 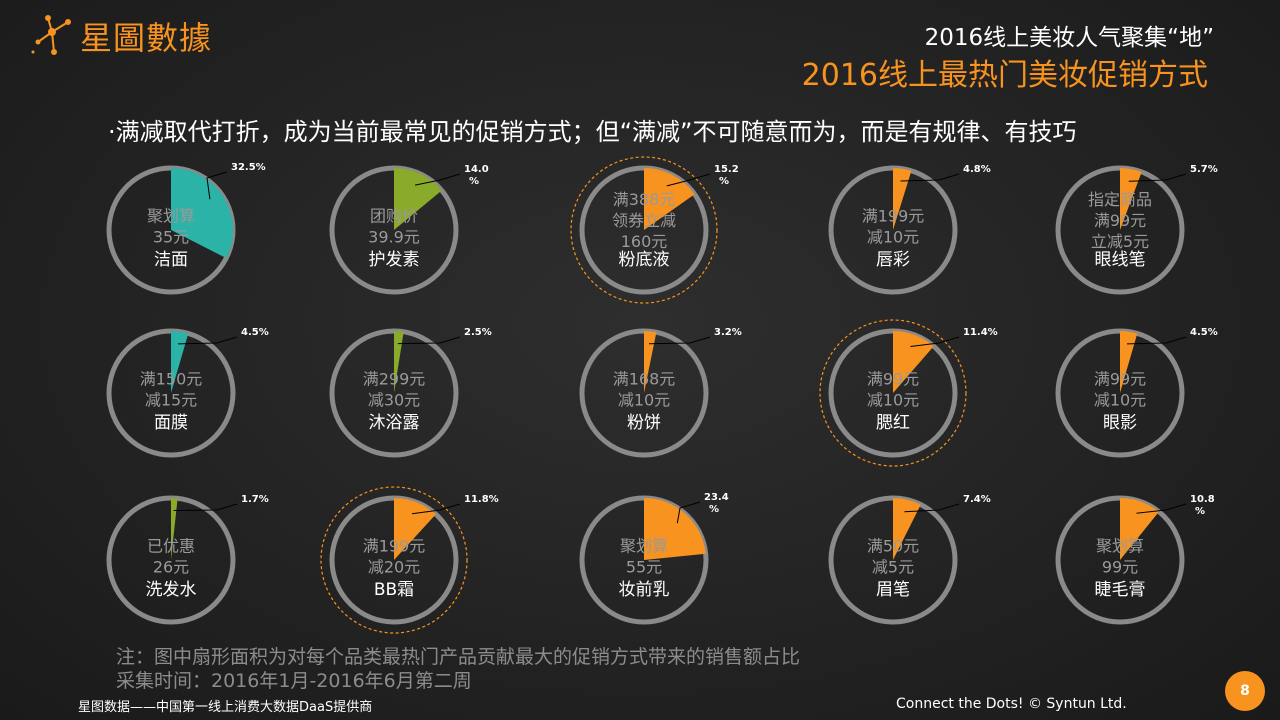 I want to click on category-label: 妆前乳, so click(x=644, y=590).